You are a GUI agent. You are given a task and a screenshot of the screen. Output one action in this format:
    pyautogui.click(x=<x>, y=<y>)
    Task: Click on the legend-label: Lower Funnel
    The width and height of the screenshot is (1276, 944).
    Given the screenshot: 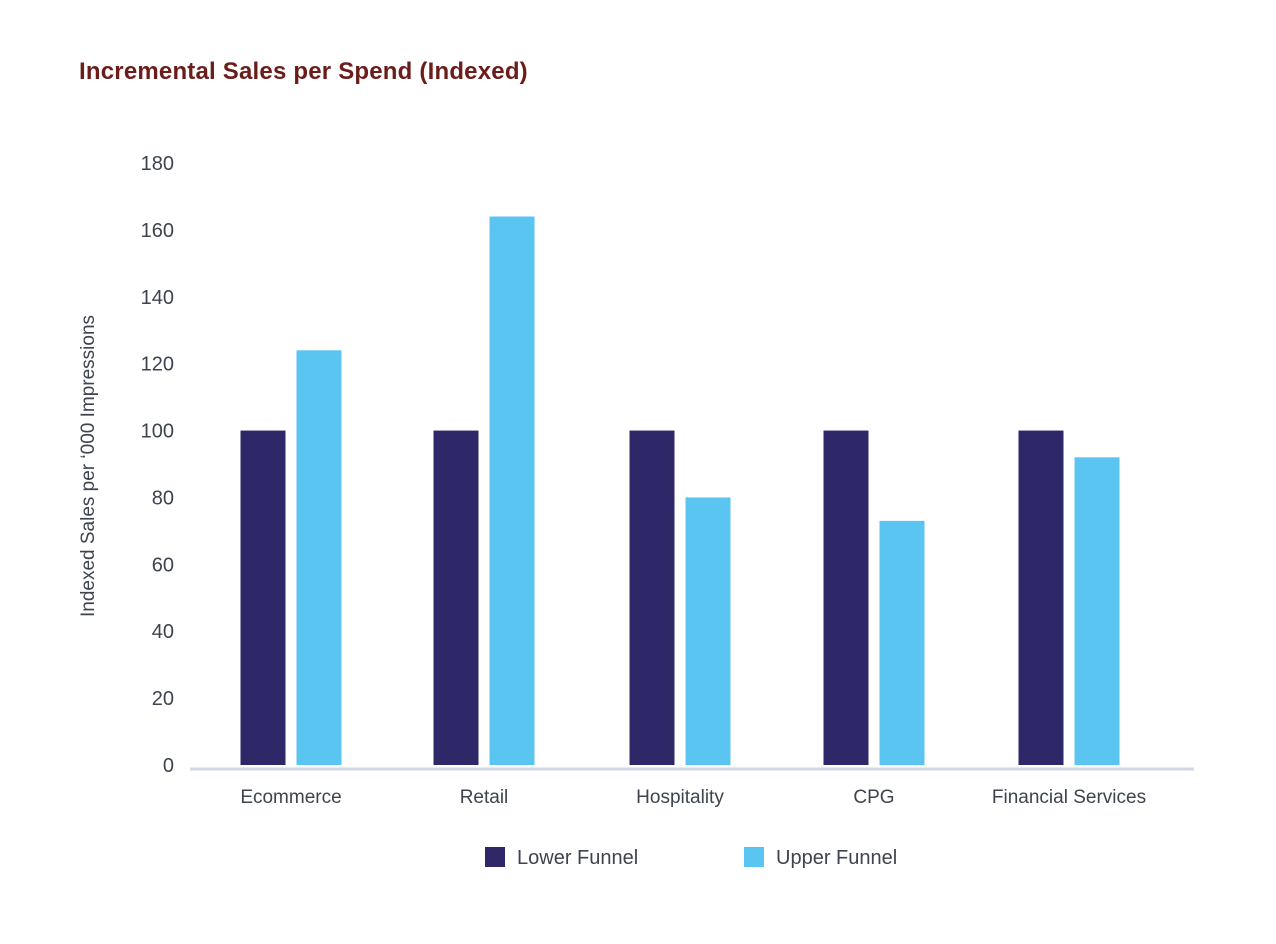 What is the action you would take?
    pyautogui.click(x=577, y=858)
    